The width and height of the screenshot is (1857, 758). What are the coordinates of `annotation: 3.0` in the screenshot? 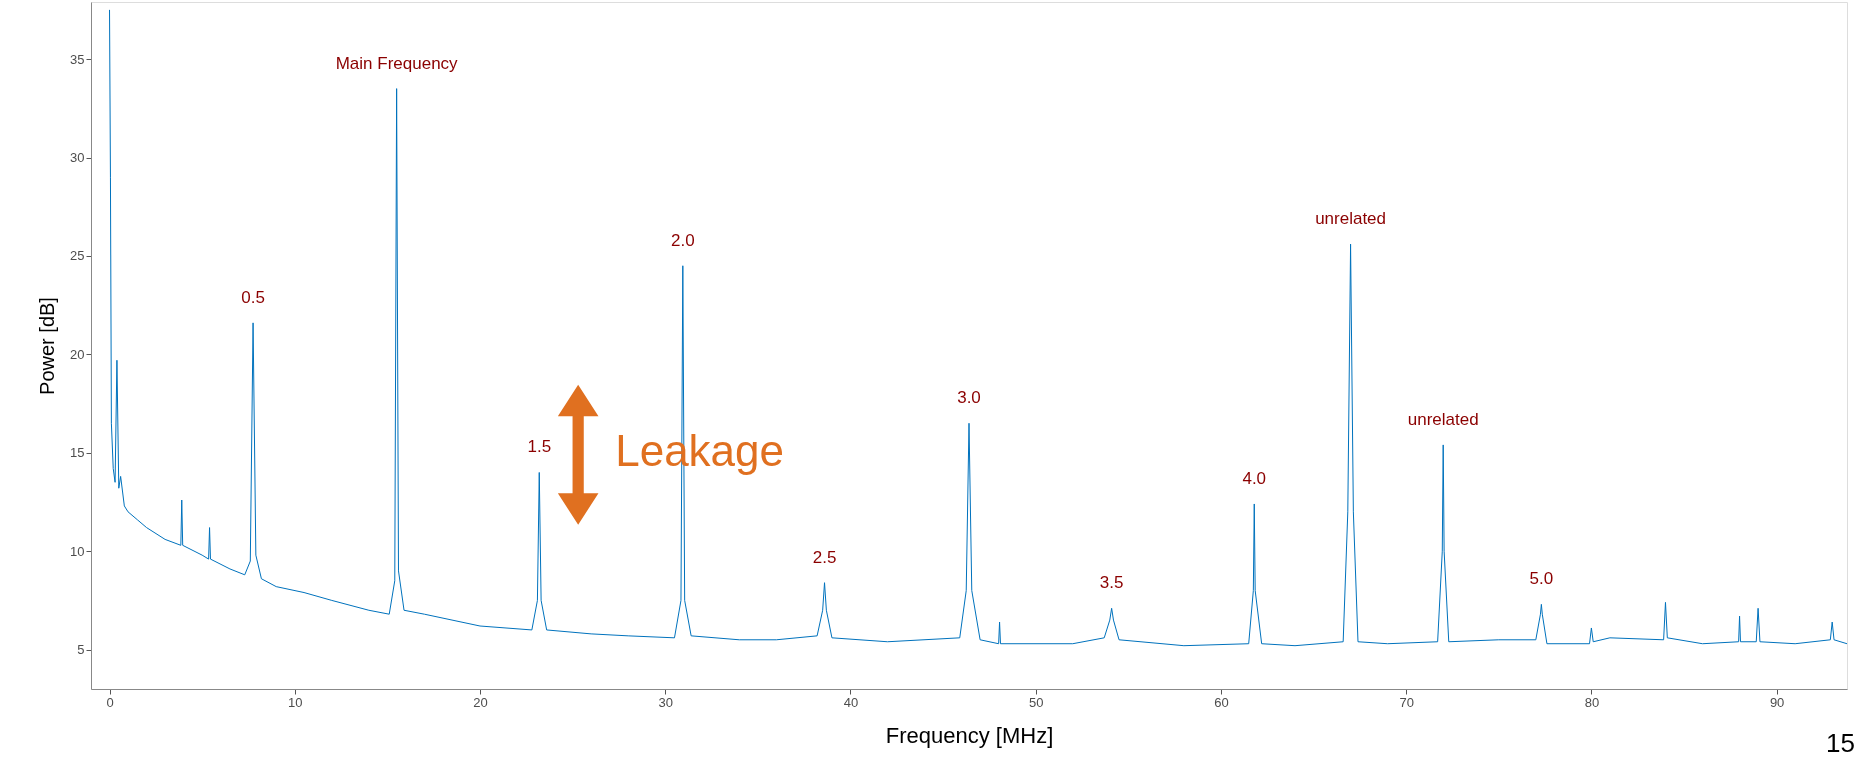 It's located at (969, 398).